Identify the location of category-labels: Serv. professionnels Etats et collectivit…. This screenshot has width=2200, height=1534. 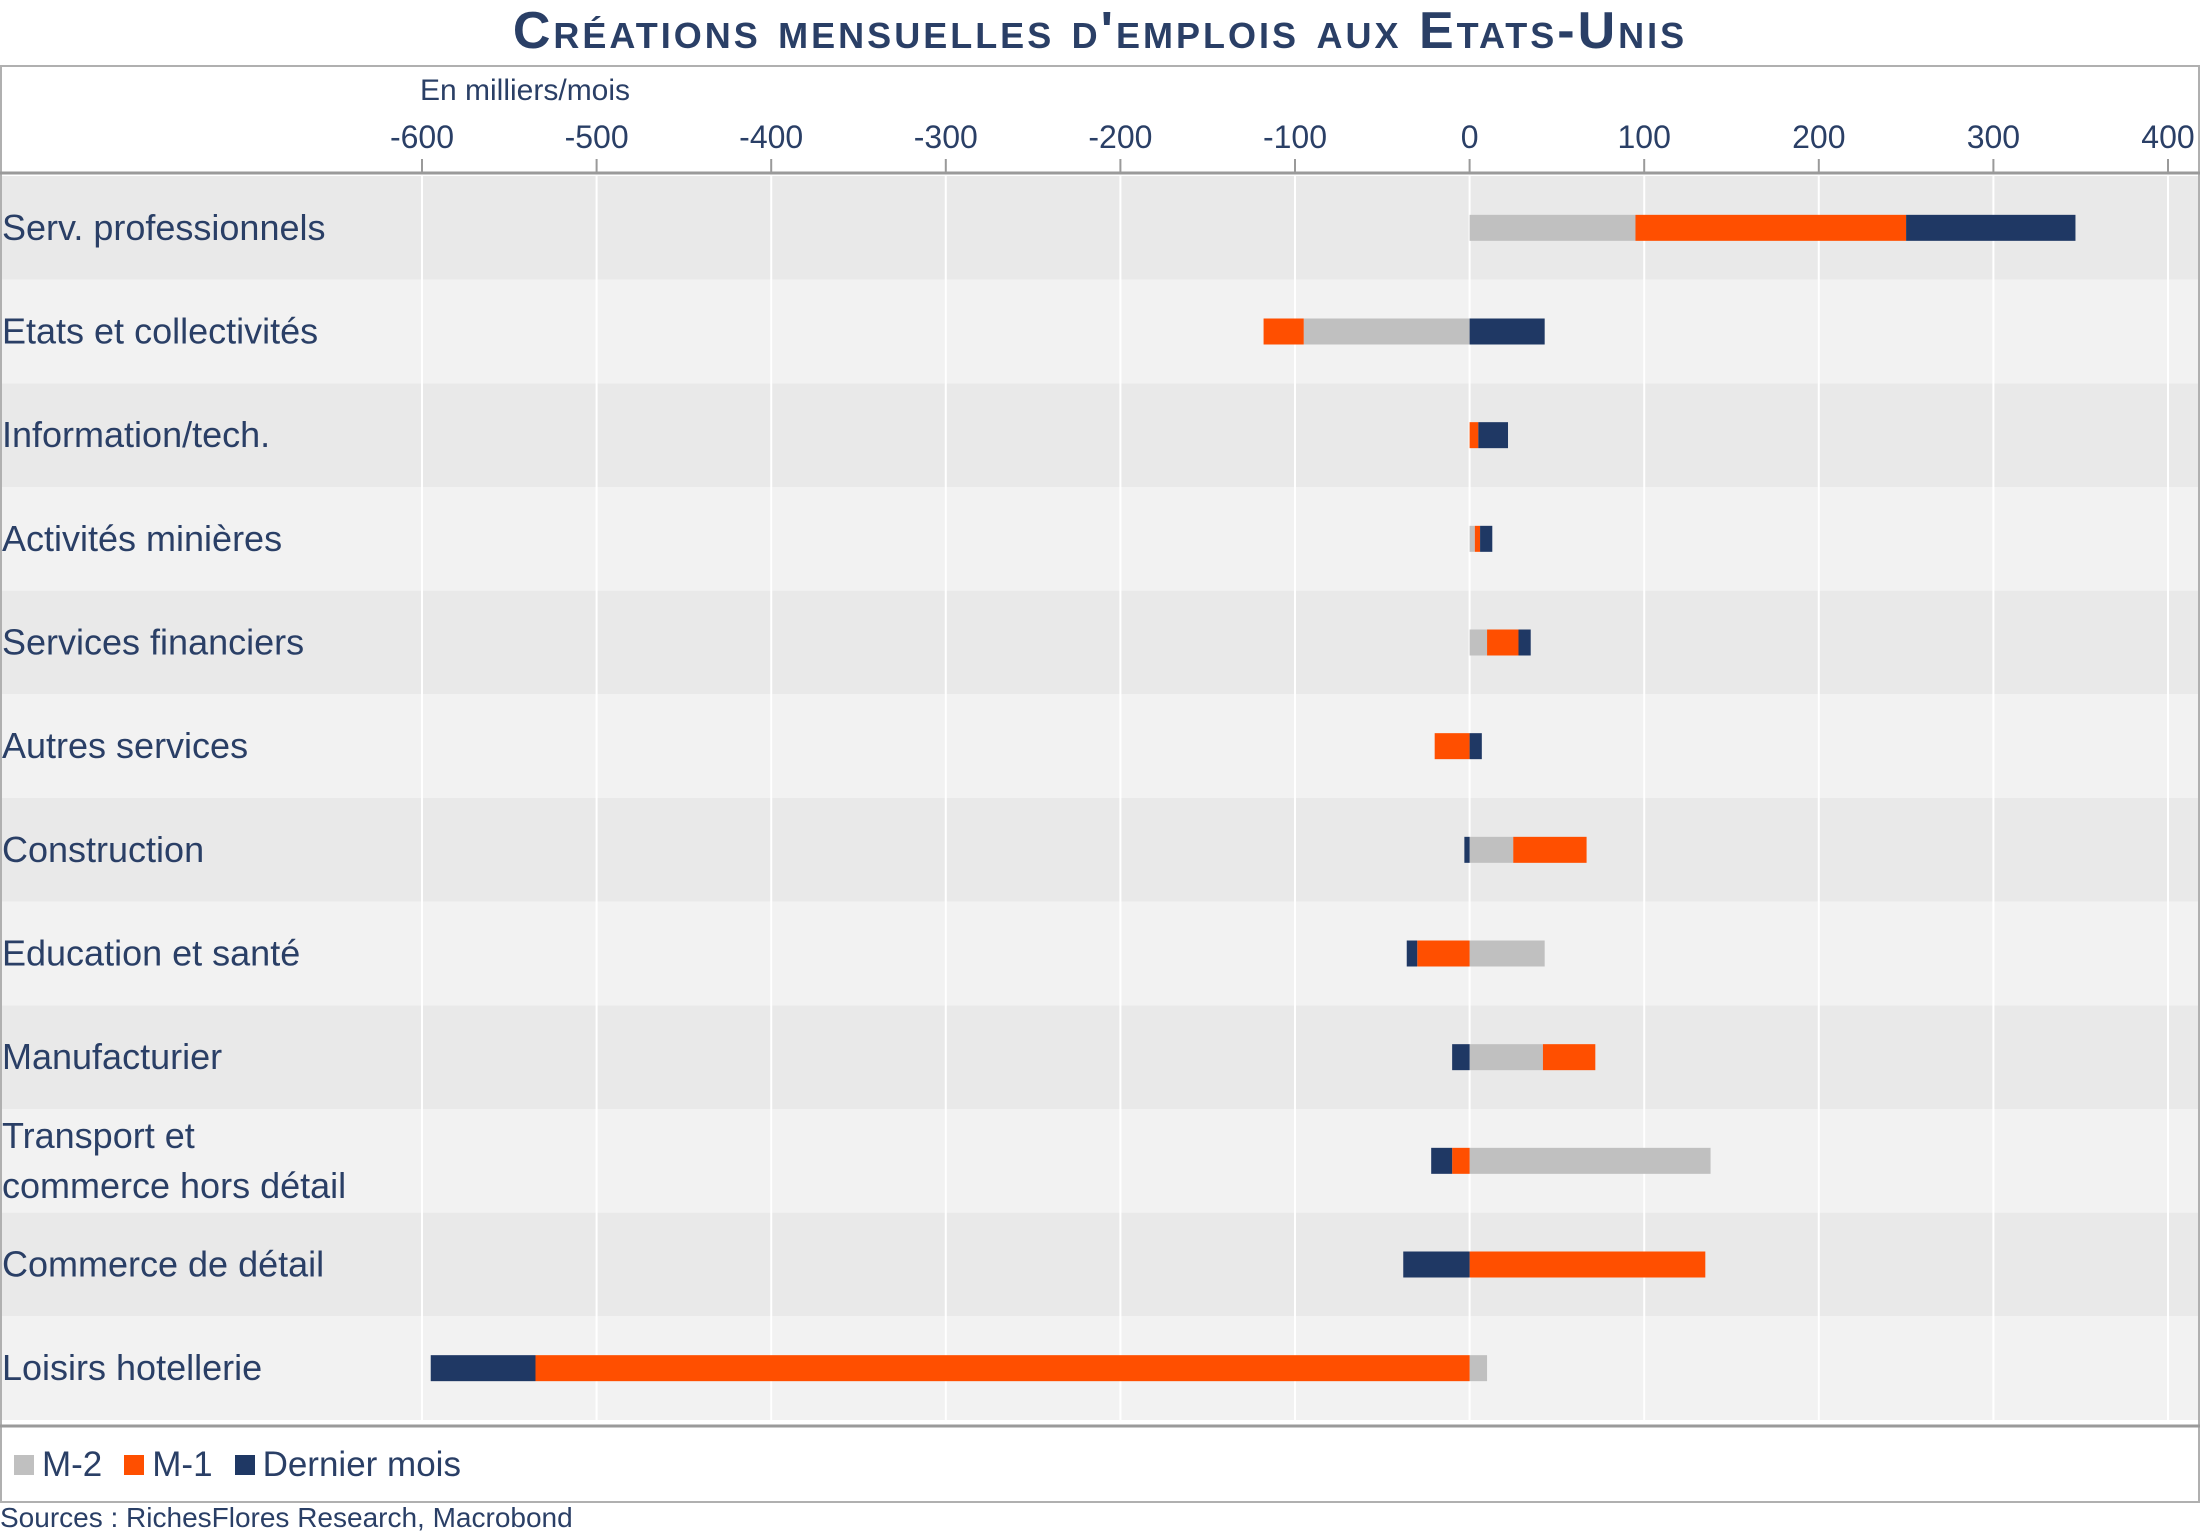
(174, 797).